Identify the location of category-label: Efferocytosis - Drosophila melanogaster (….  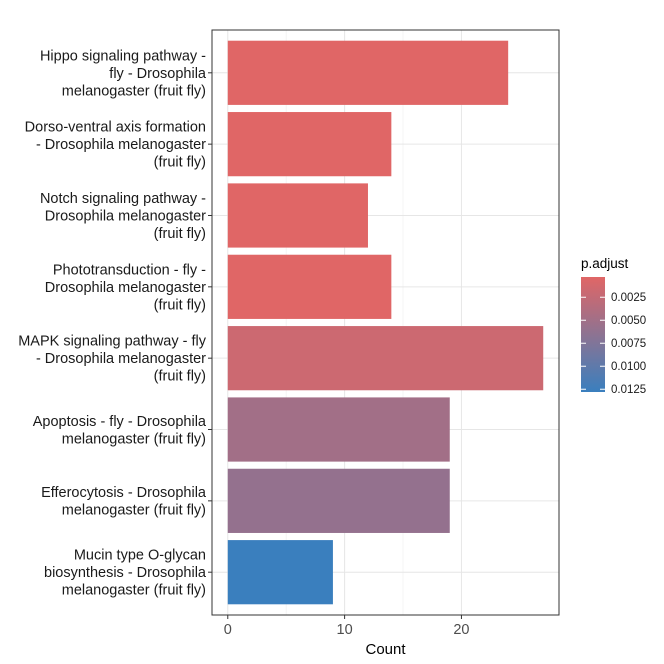
(124, 501).